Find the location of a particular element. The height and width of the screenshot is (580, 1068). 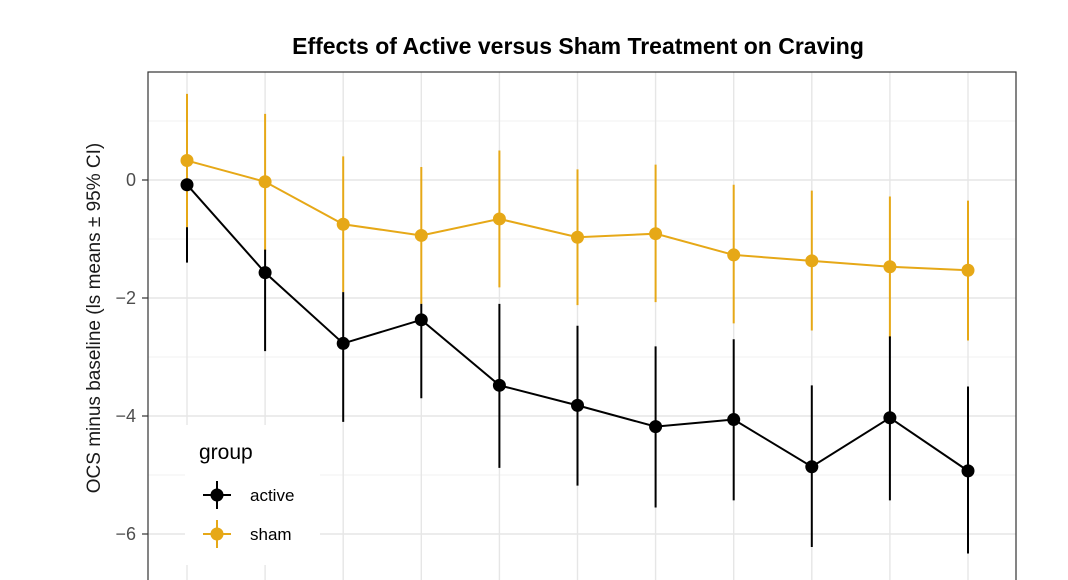

legend-label: active is located at coordinates (272, 495).